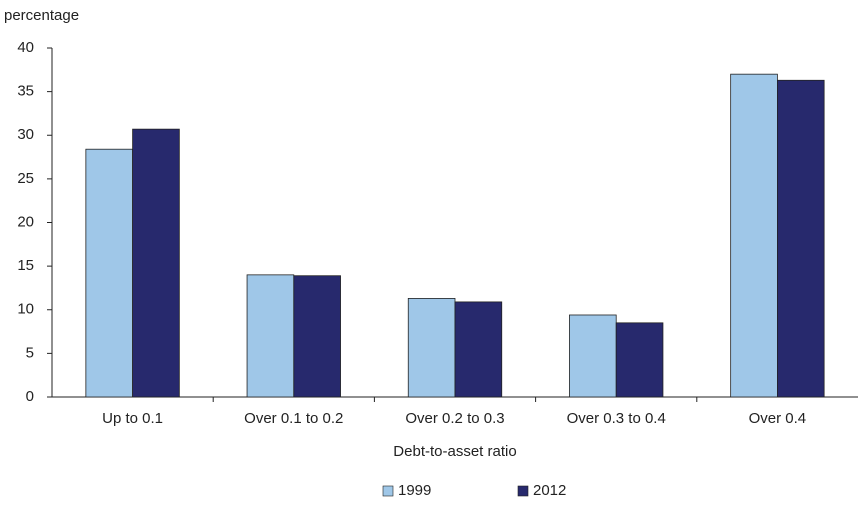 The image size is (864, 507). Describe the element at coordinates (454, 451) in the screenshot. I see `x-axis-label: Debt-to-asset ratio` at that location.